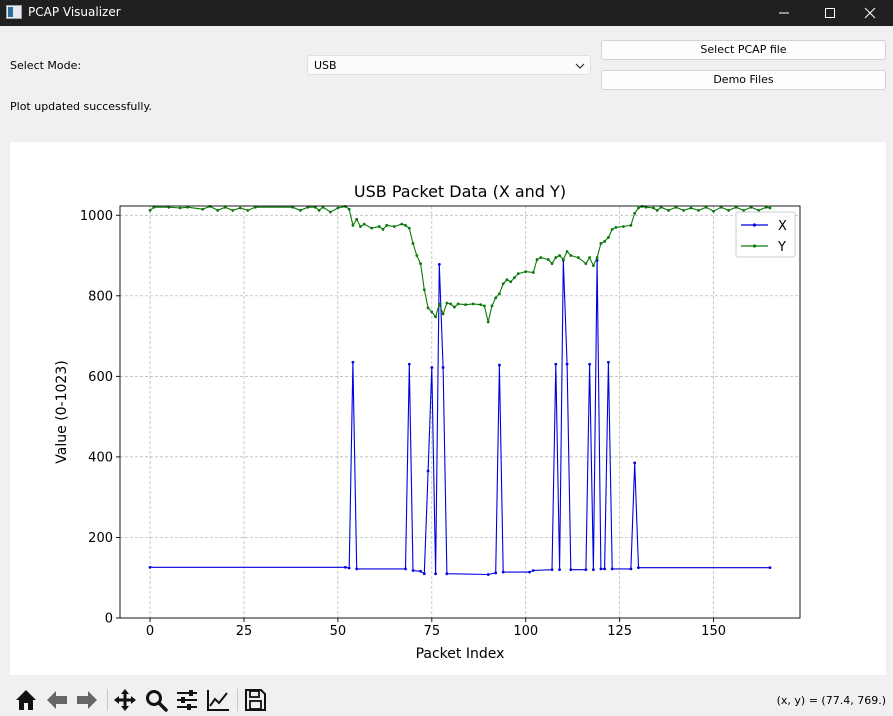 The height and width of the screenshot is (716, 893). What do you see at coordinates (87, 700) in the screenshot?
I see `forward-arrow-icon` at bounding box center [87, 700].